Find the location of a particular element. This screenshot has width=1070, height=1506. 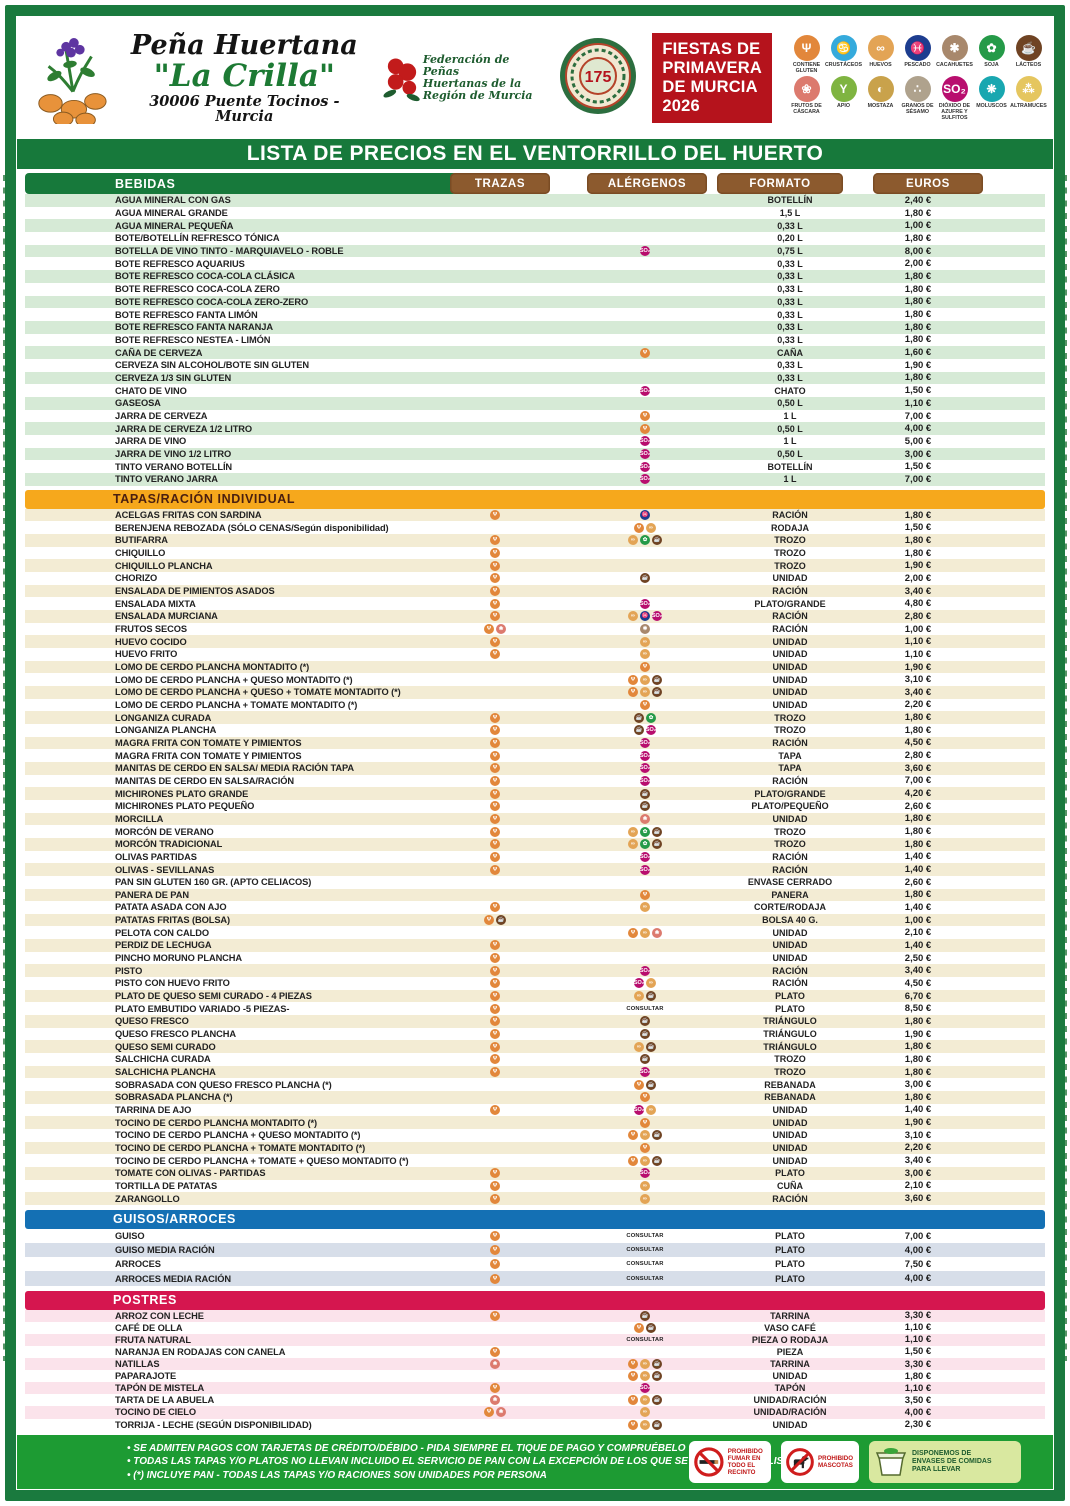

item-formato: ENVASE CERRADO is located at coordinates (790, 882).